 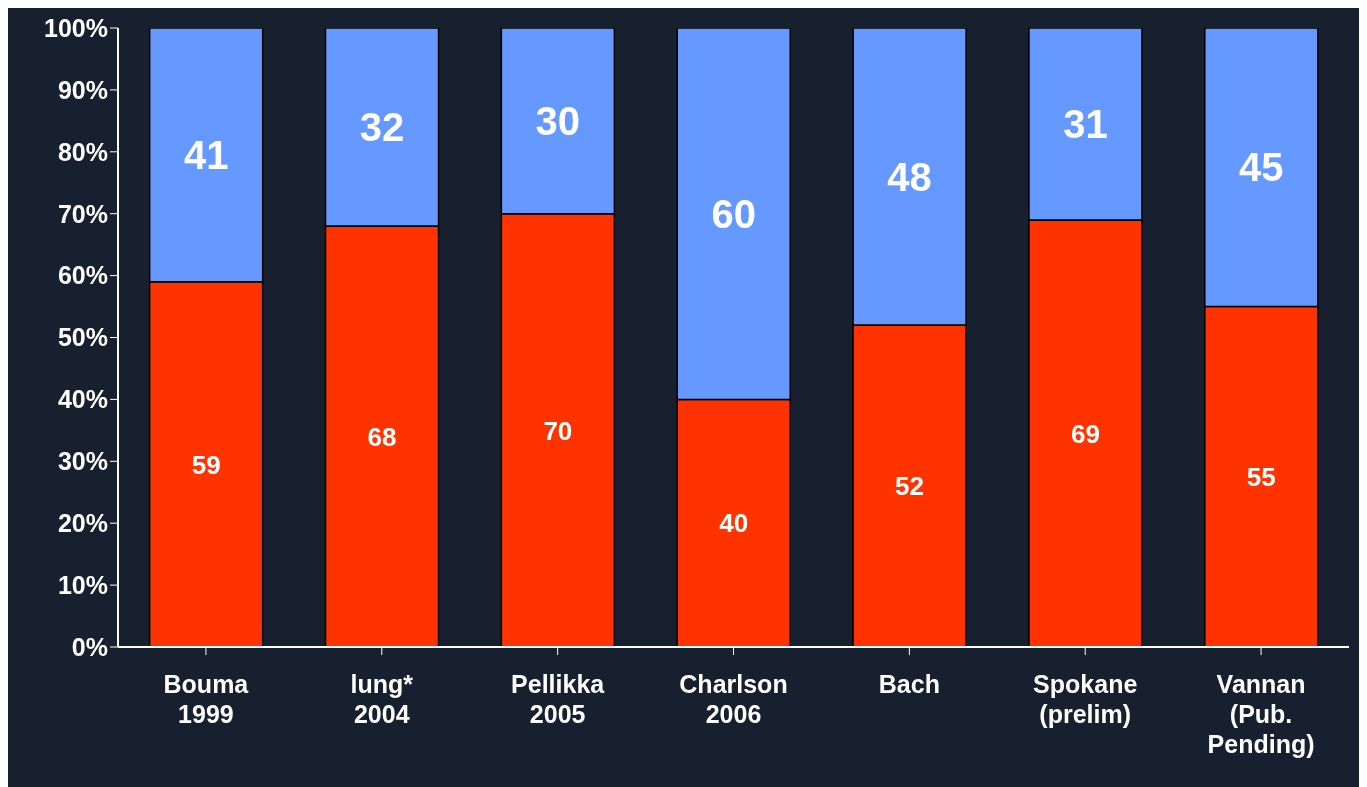 What do you see at coordinates (733, 213) in the screenshot?
I see `data-label: 60` at bounding box center [733, 213].